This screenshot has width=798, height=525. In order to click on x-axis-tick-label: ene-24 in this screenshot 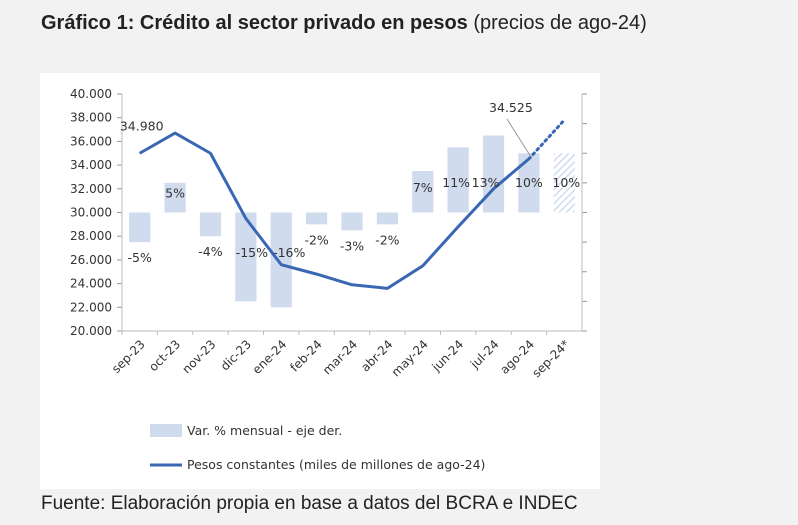, I will do `click(270, 357)`.